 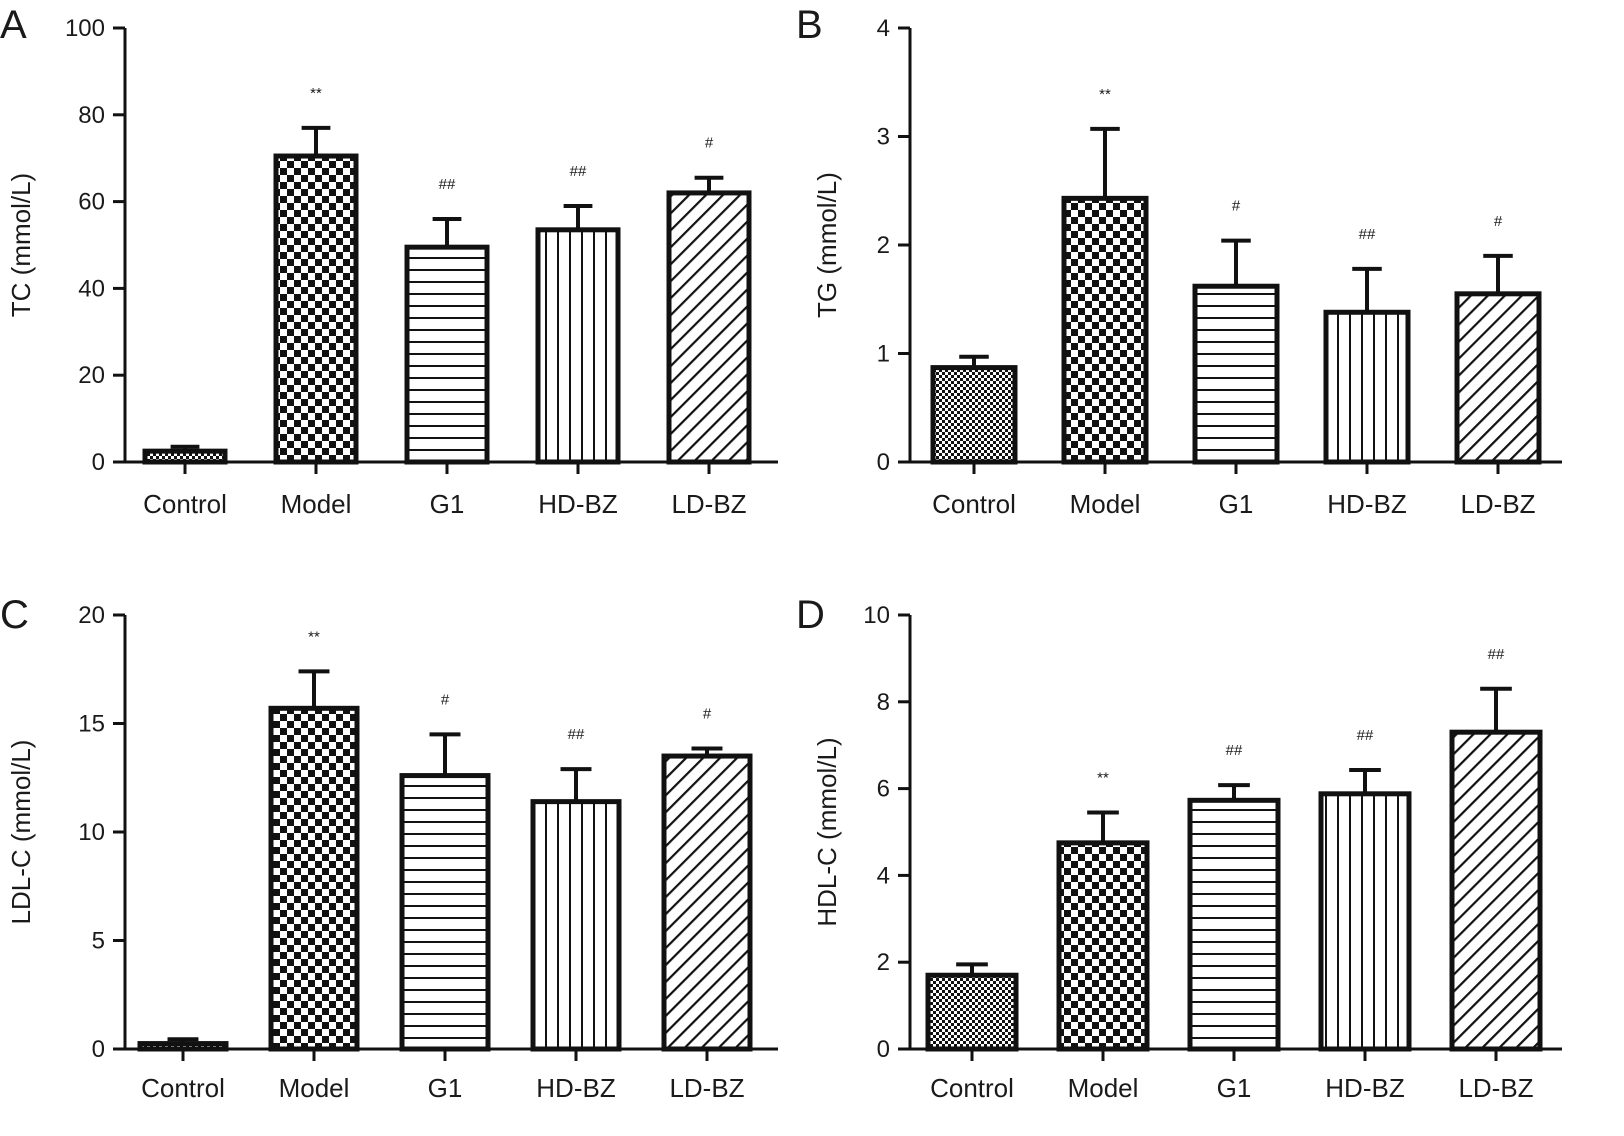 I want to click on y-axis-label: TC (mmol/L), so click(x=21, y=245).